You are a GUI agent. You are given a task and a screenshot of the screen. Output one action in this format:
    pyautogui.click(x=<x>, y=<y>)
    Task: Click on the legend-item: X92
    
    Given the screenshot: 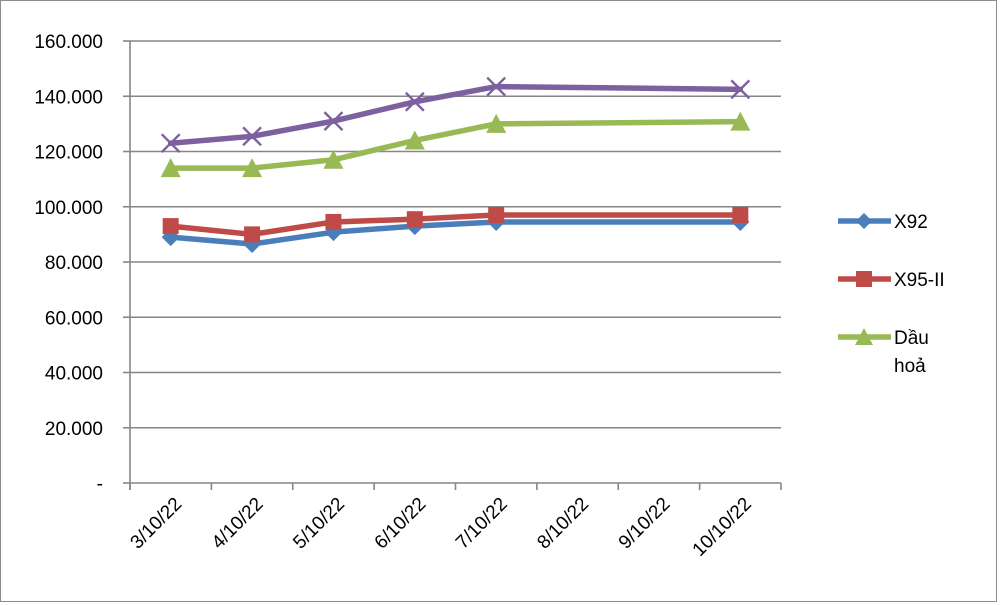 What is the action you would take?
    pyautogui.click(x=883, y=222)
    